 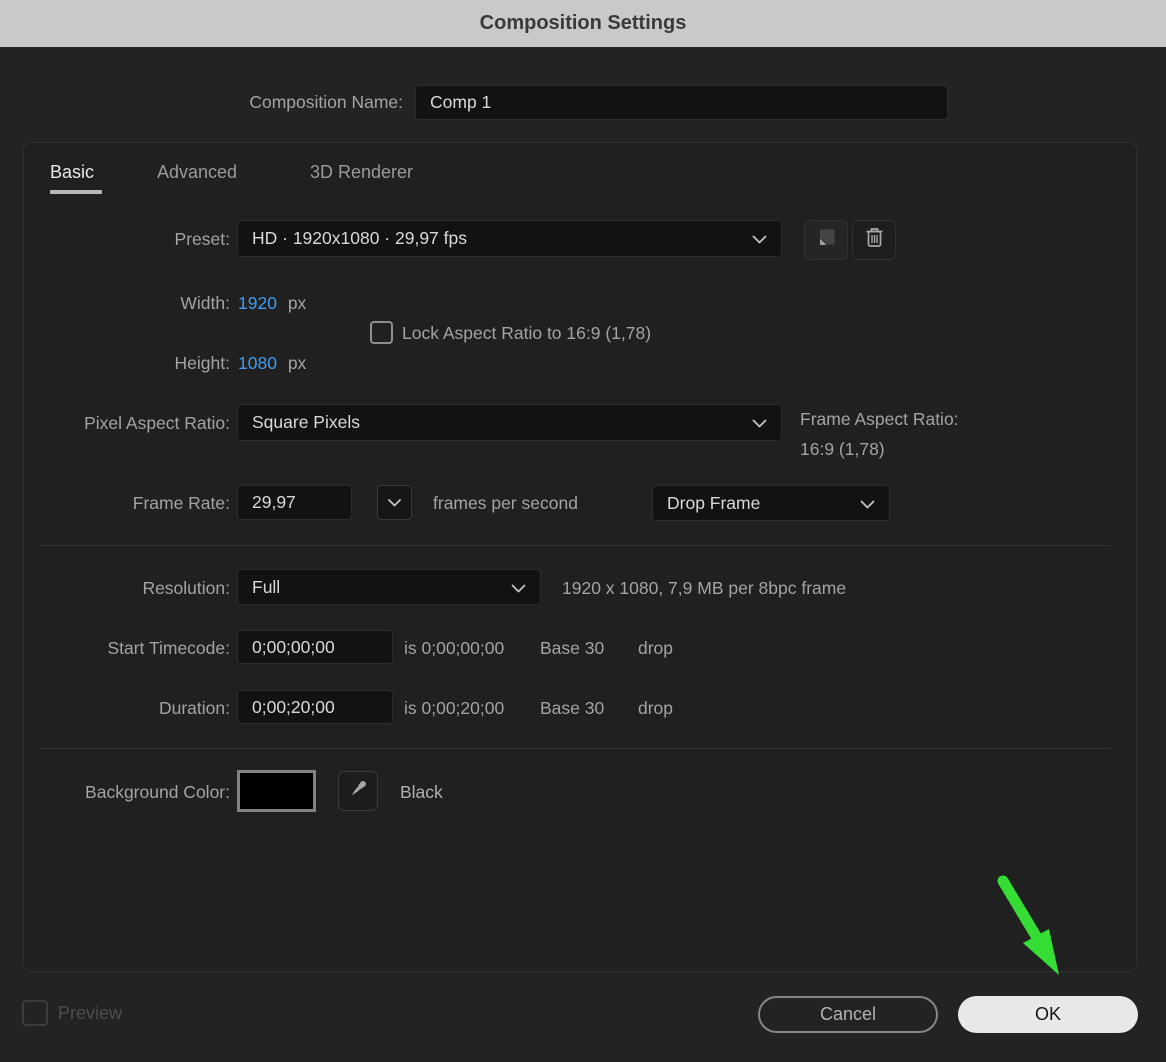 I want to click on save-preset-icon, so click(x=826, y=240).